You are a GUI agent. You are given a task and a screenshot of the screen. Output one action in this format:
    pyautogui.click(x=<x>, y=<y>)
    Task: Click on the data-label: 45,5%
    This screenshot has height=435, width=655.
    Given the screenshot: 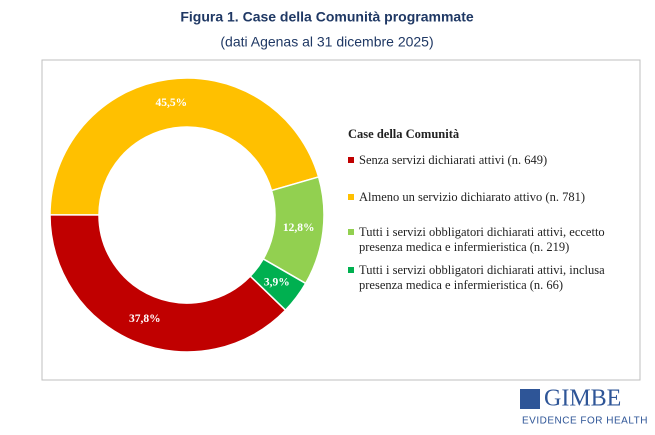 What is the action you would take?
    pyautogui.click(x=171, y=103)
    